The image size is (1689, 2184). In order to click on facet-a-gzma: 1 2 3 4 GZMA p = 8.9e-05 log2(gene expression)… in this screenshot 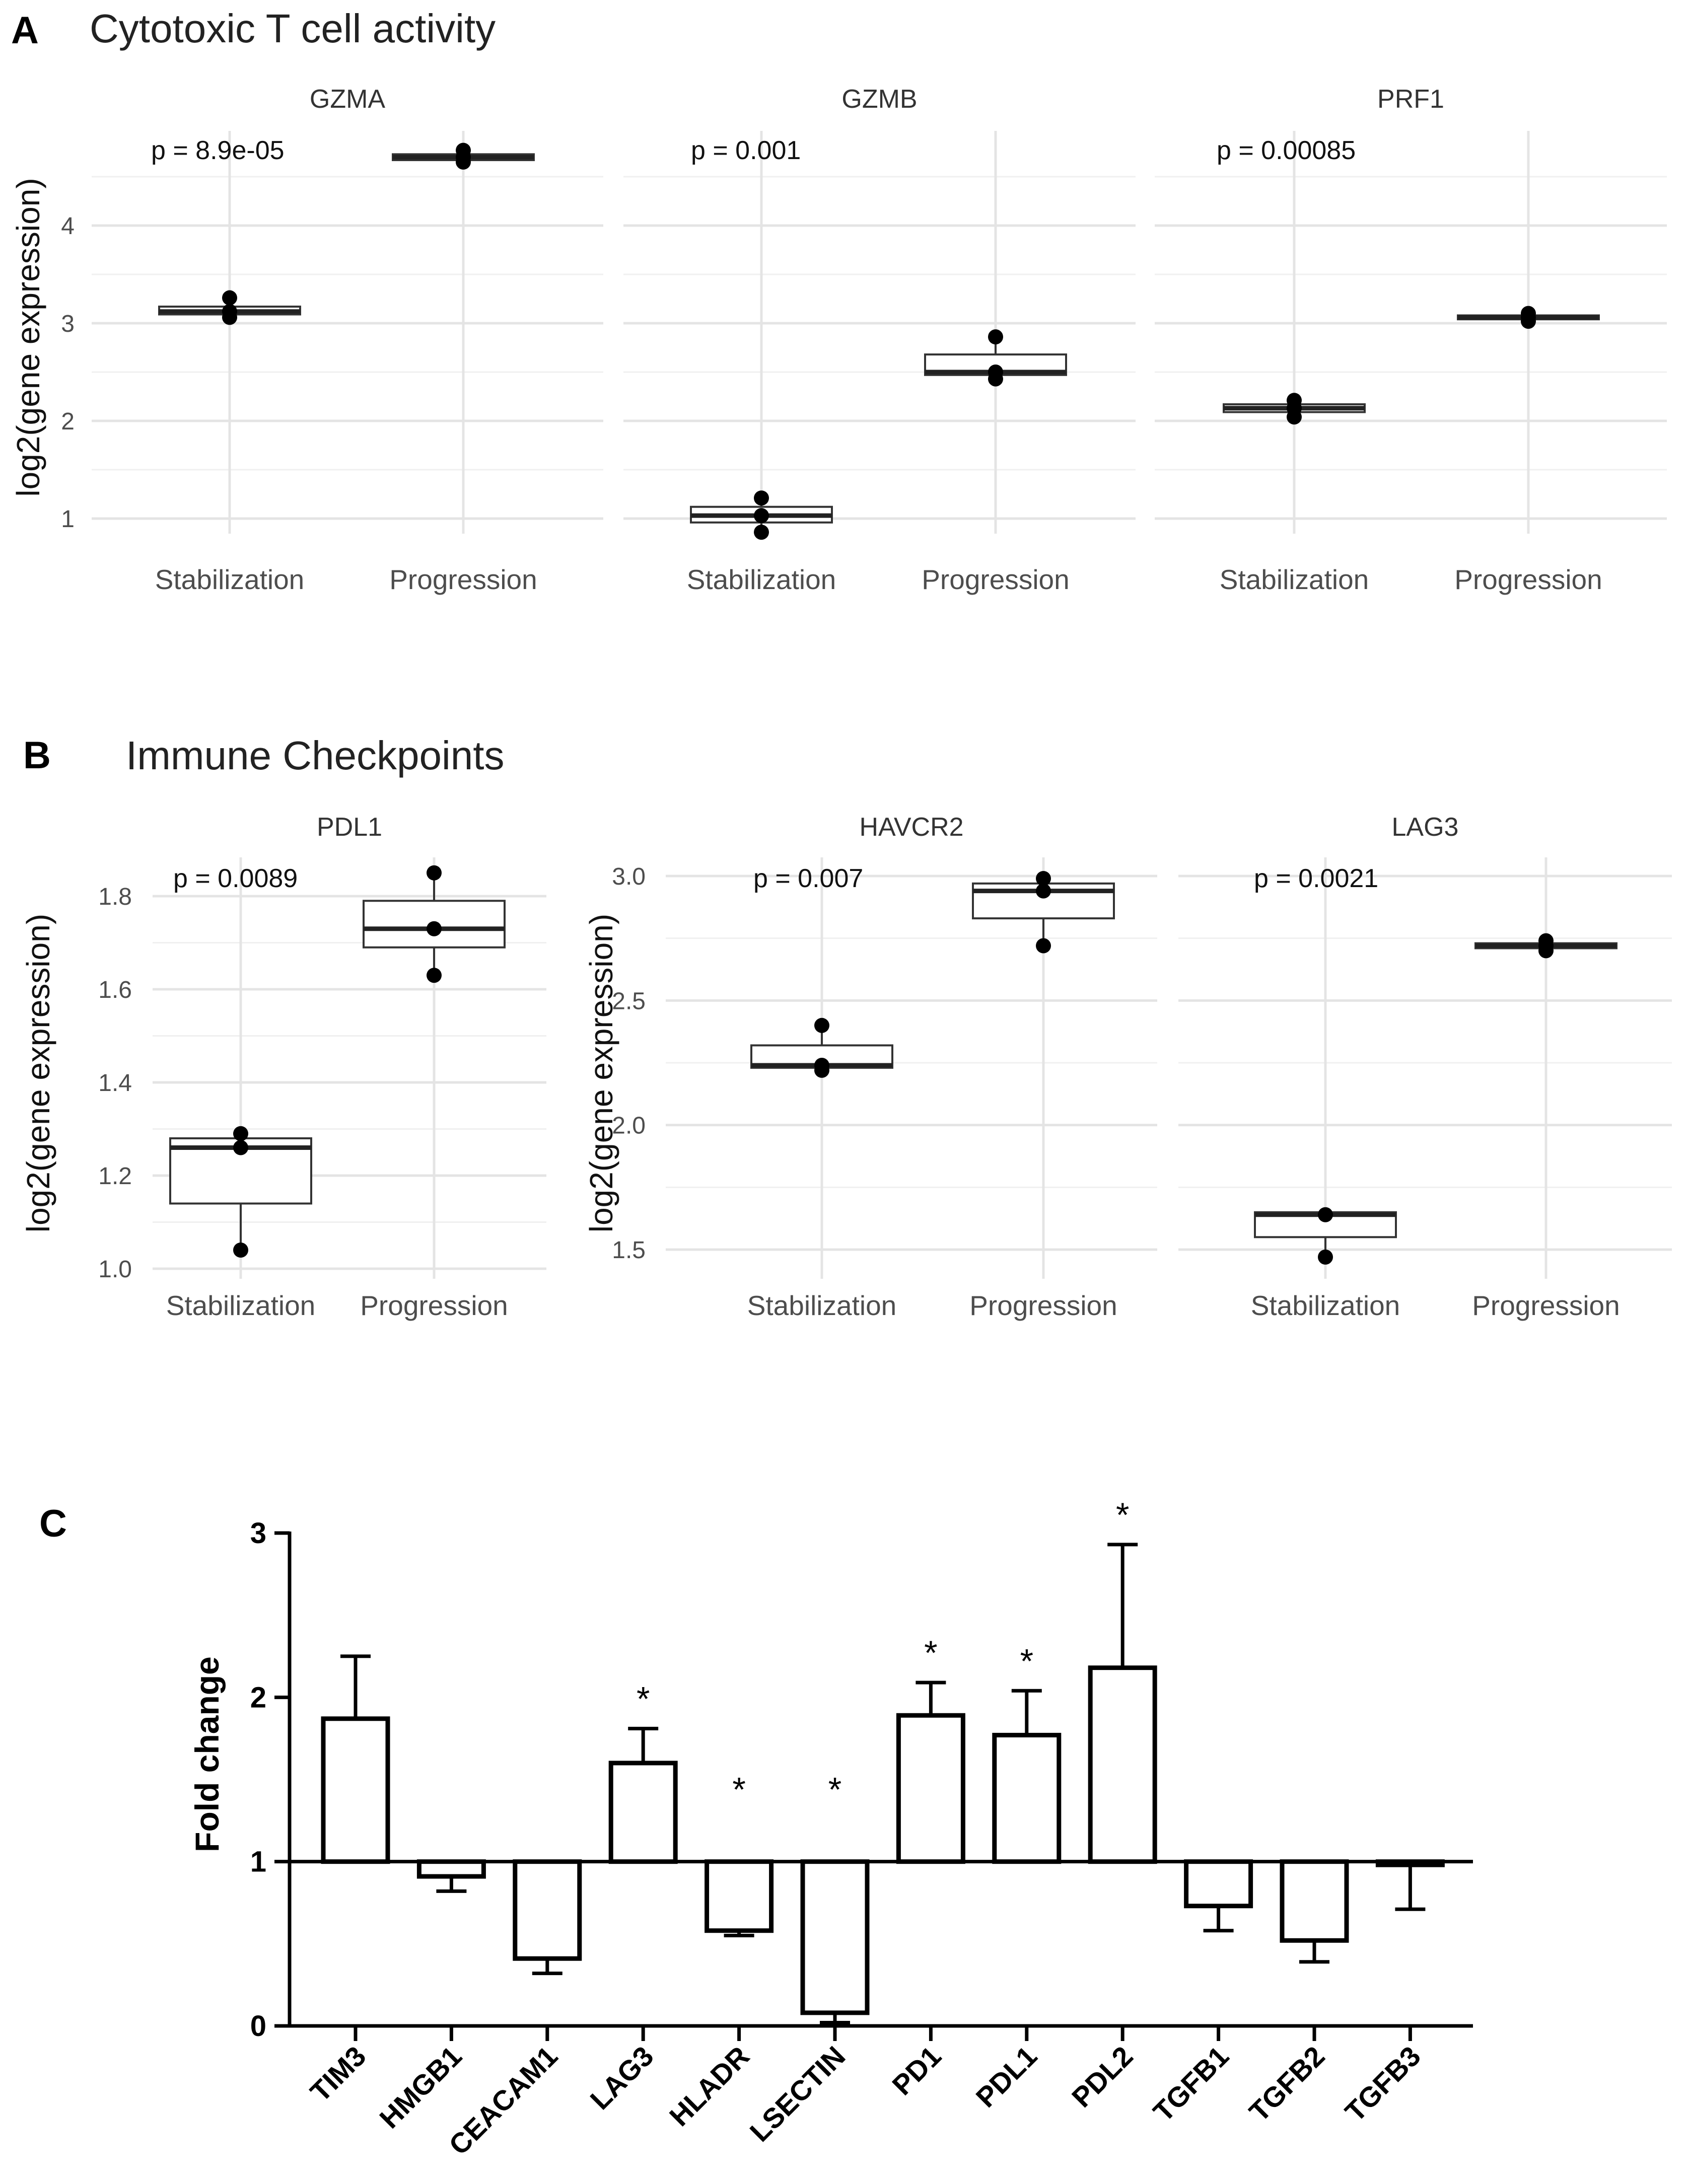, I will do `click(306, 340)`.